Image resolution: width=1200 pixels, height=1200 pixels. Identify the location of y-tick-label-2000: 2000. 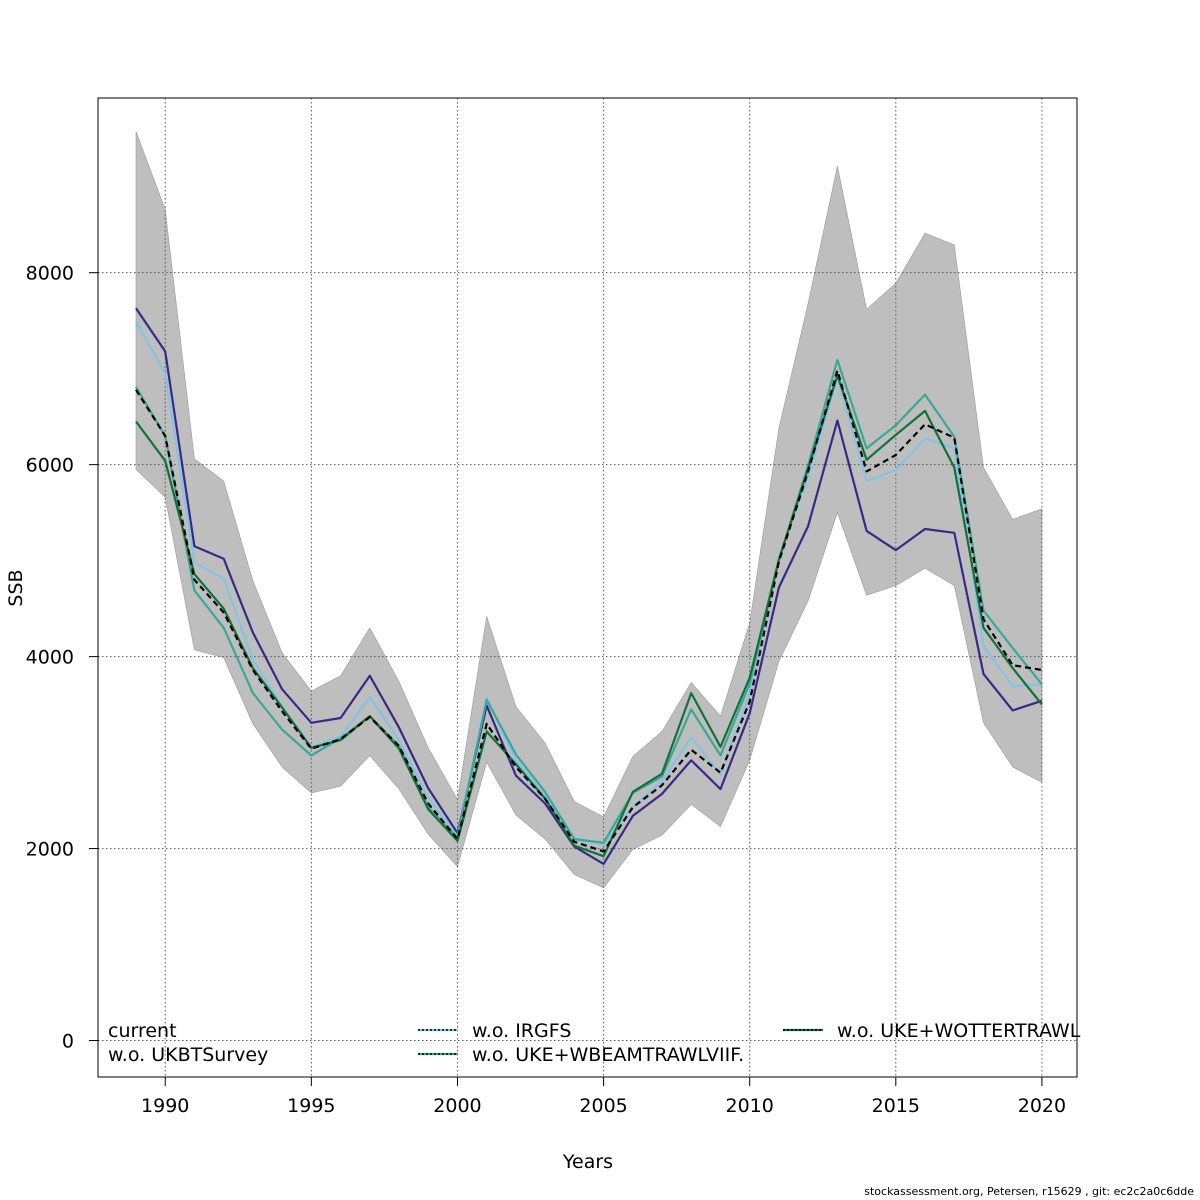
(50, 850).